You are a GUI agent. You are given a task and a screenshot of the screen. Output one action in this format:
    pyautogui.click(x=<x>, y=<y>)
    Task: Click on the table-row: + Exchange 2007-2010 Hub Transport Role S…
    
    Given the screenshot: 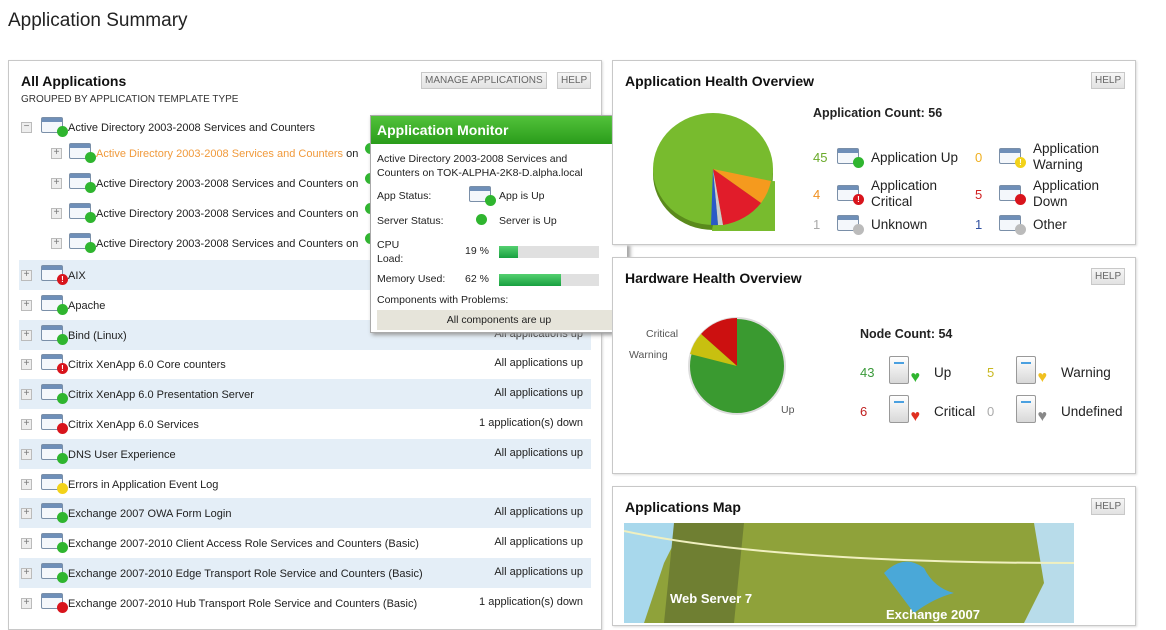 What is the action you would take?
    pyautogui.click(x=305, y=603)
    